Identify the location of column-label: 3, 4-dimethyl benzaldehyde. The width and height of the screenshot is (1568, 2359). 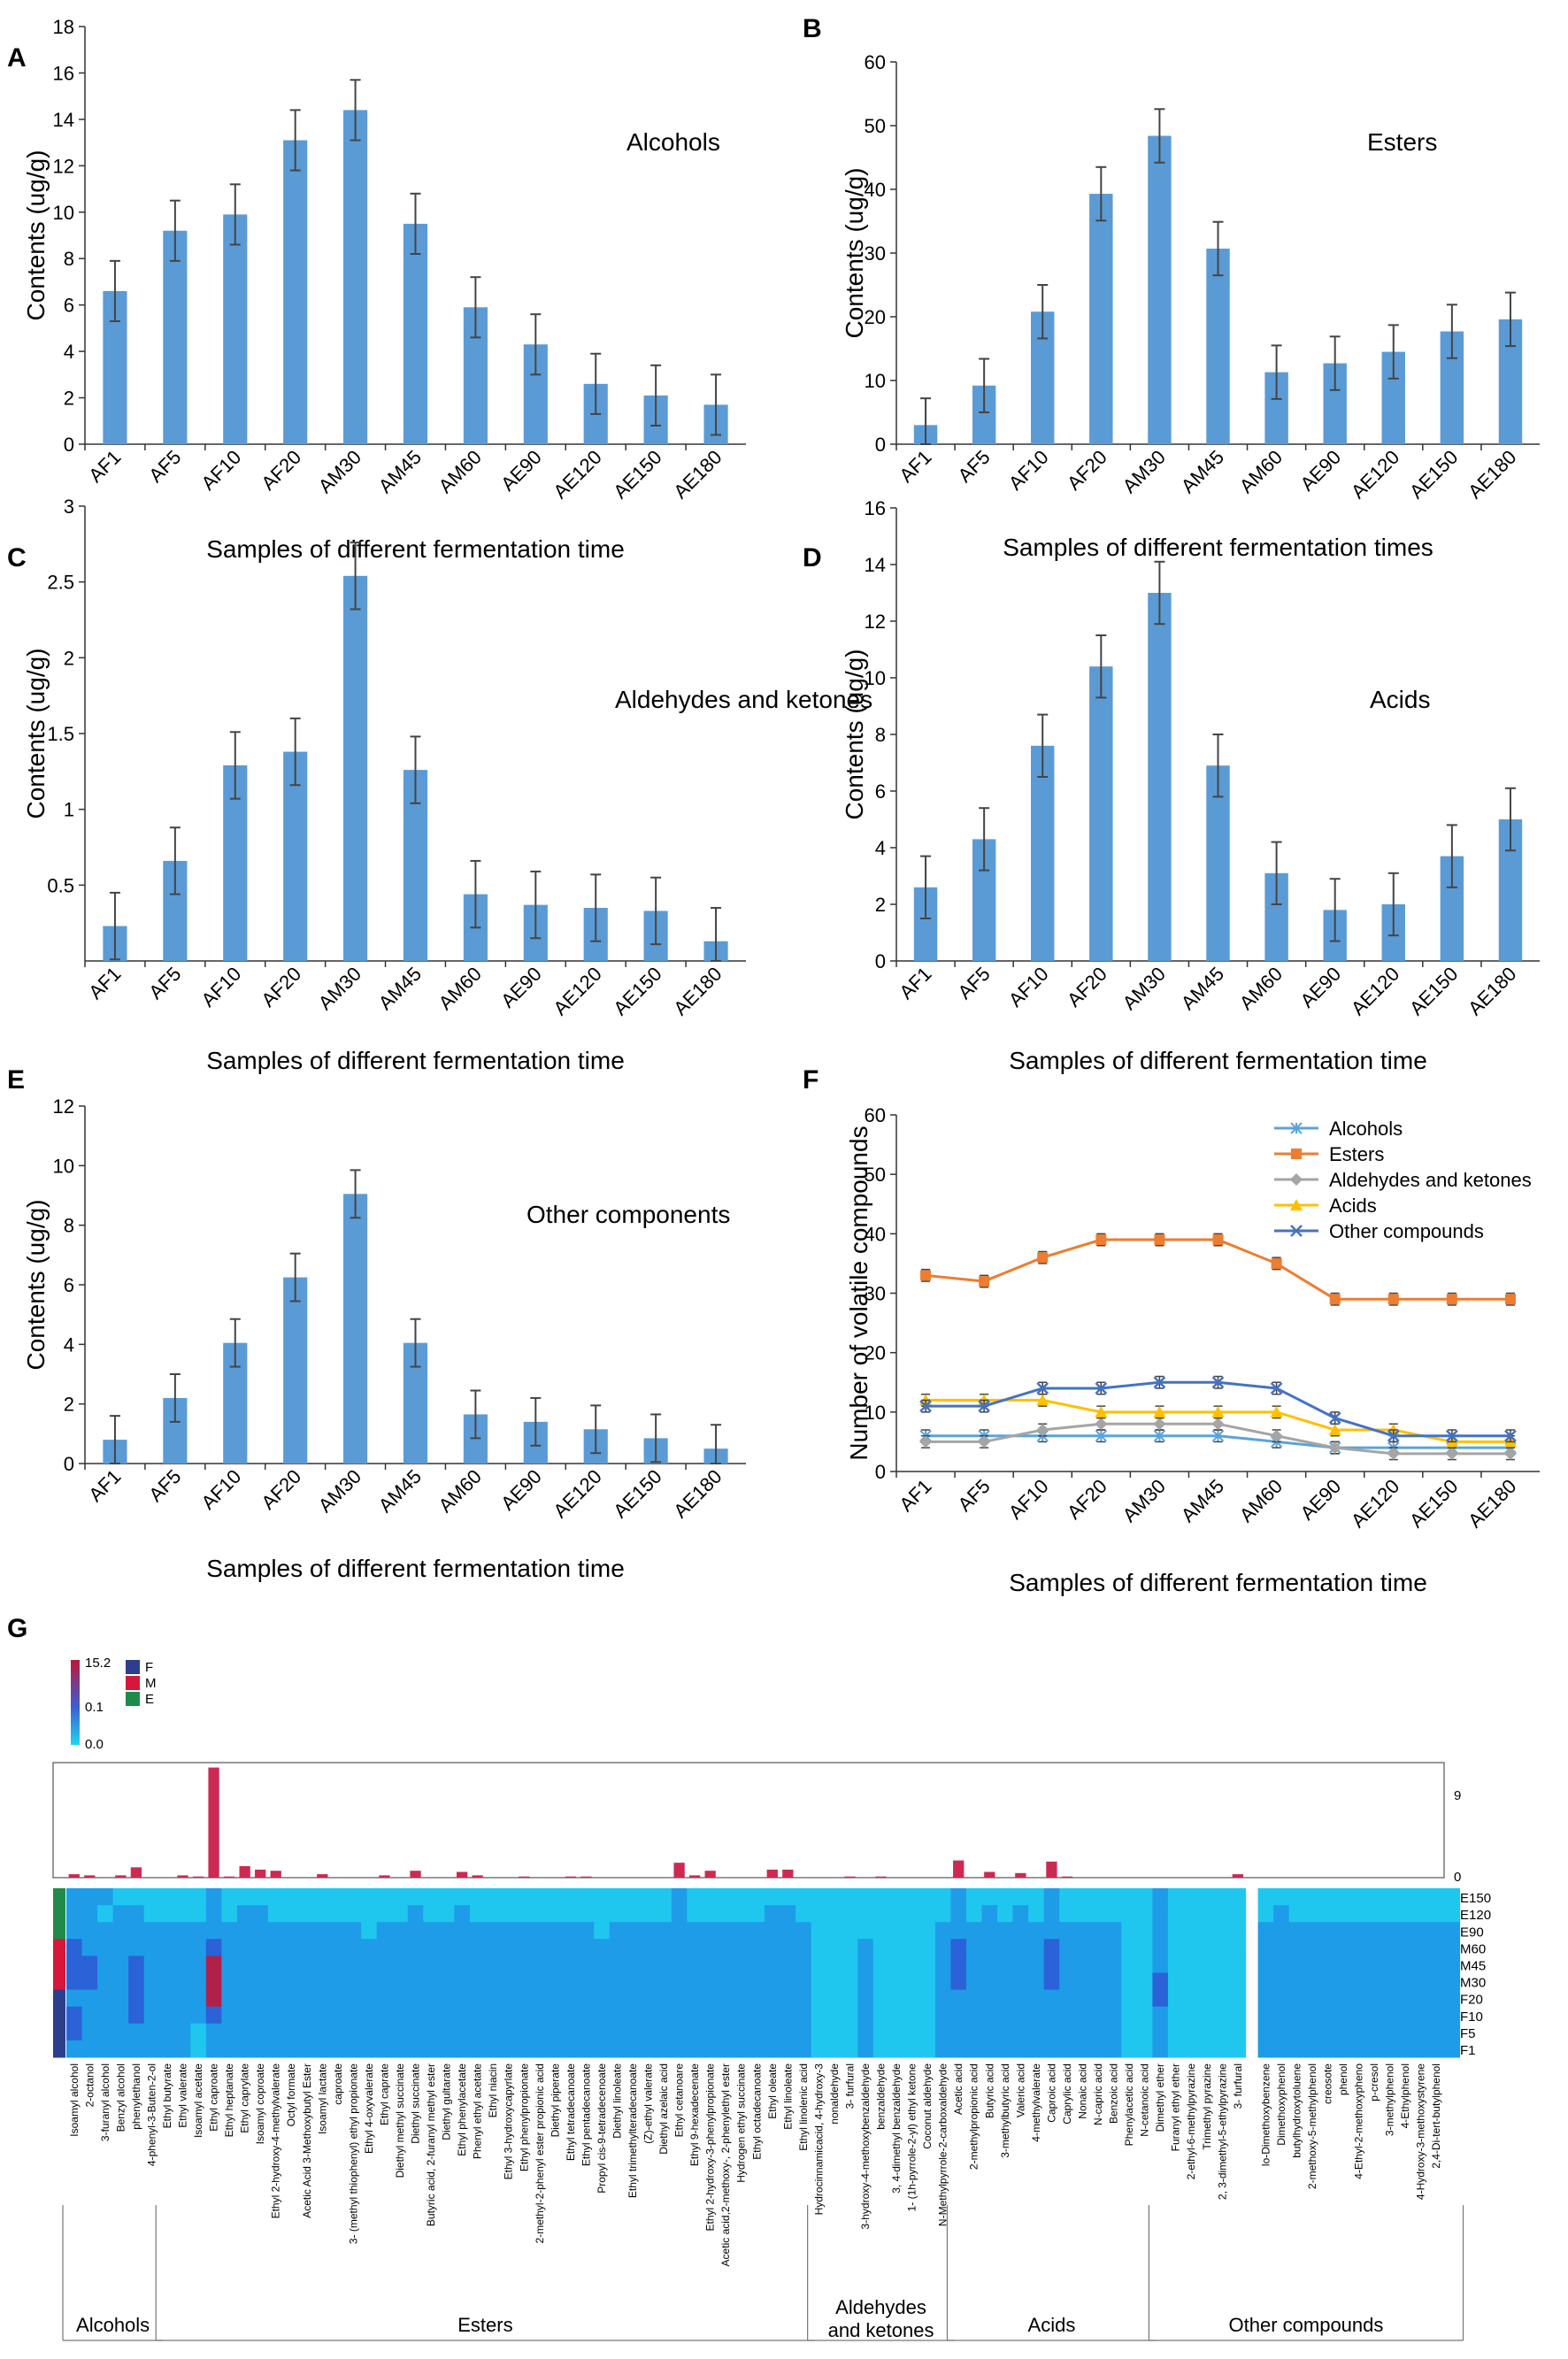
(897, 2128).